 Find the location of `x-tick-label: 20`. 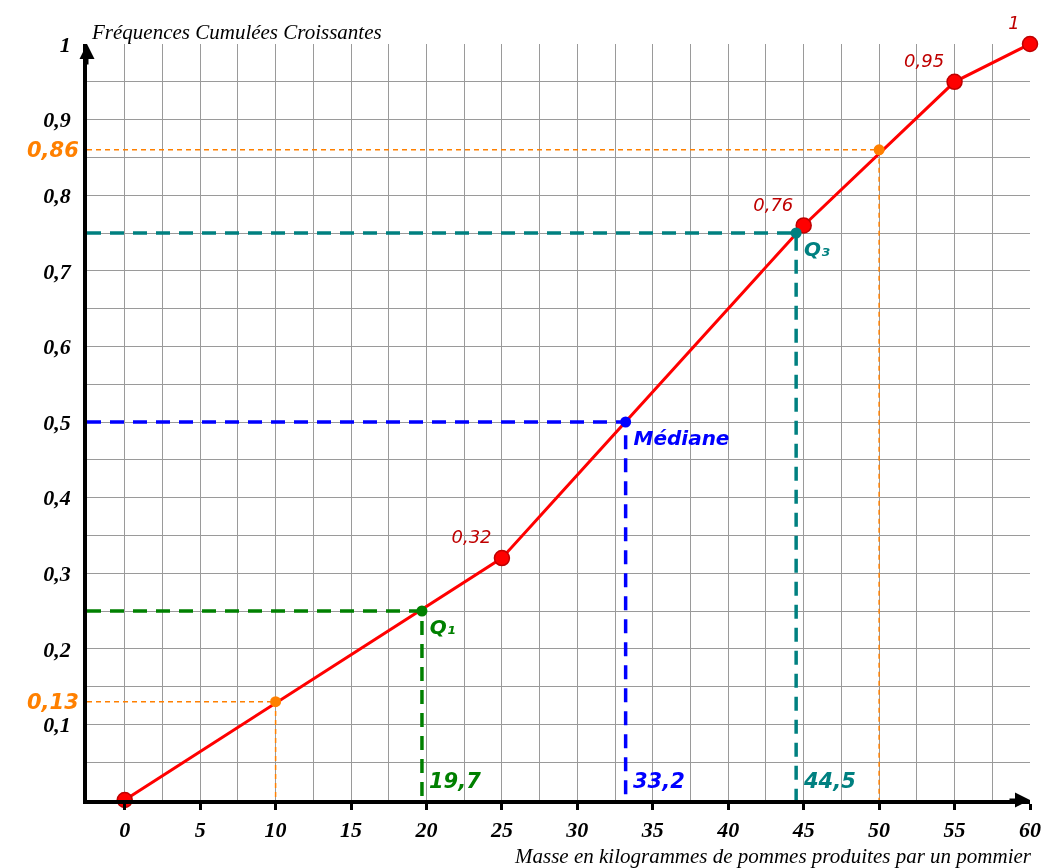

x-tick-label: 20 is located at coordinates (426, 830).